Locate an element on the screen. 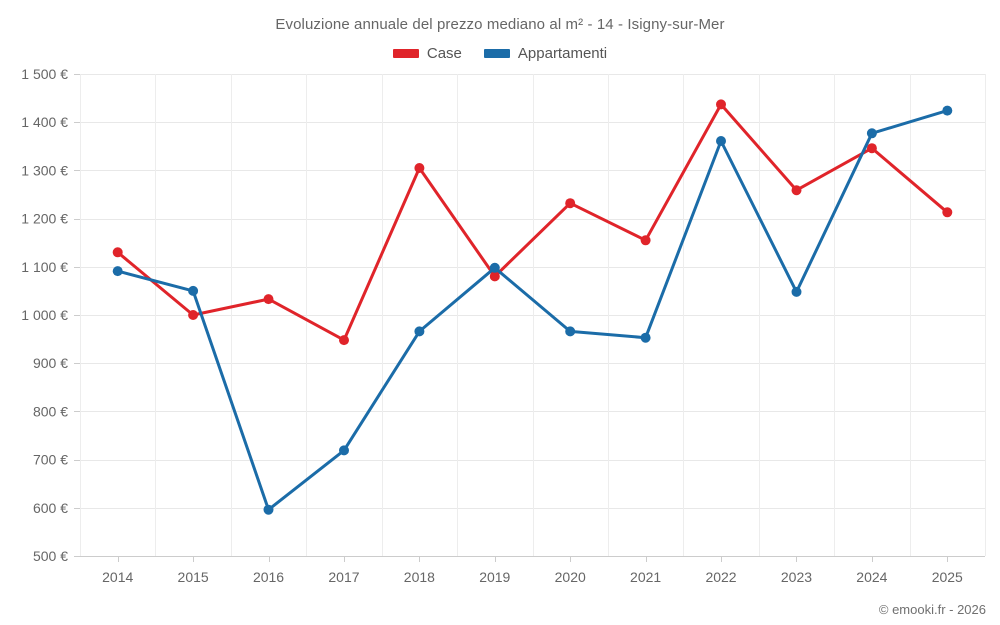 The width and height of the screenshot is (1000, 625). legend-label-appartamenti: Appartamenti is located at coordinates (562, 53).